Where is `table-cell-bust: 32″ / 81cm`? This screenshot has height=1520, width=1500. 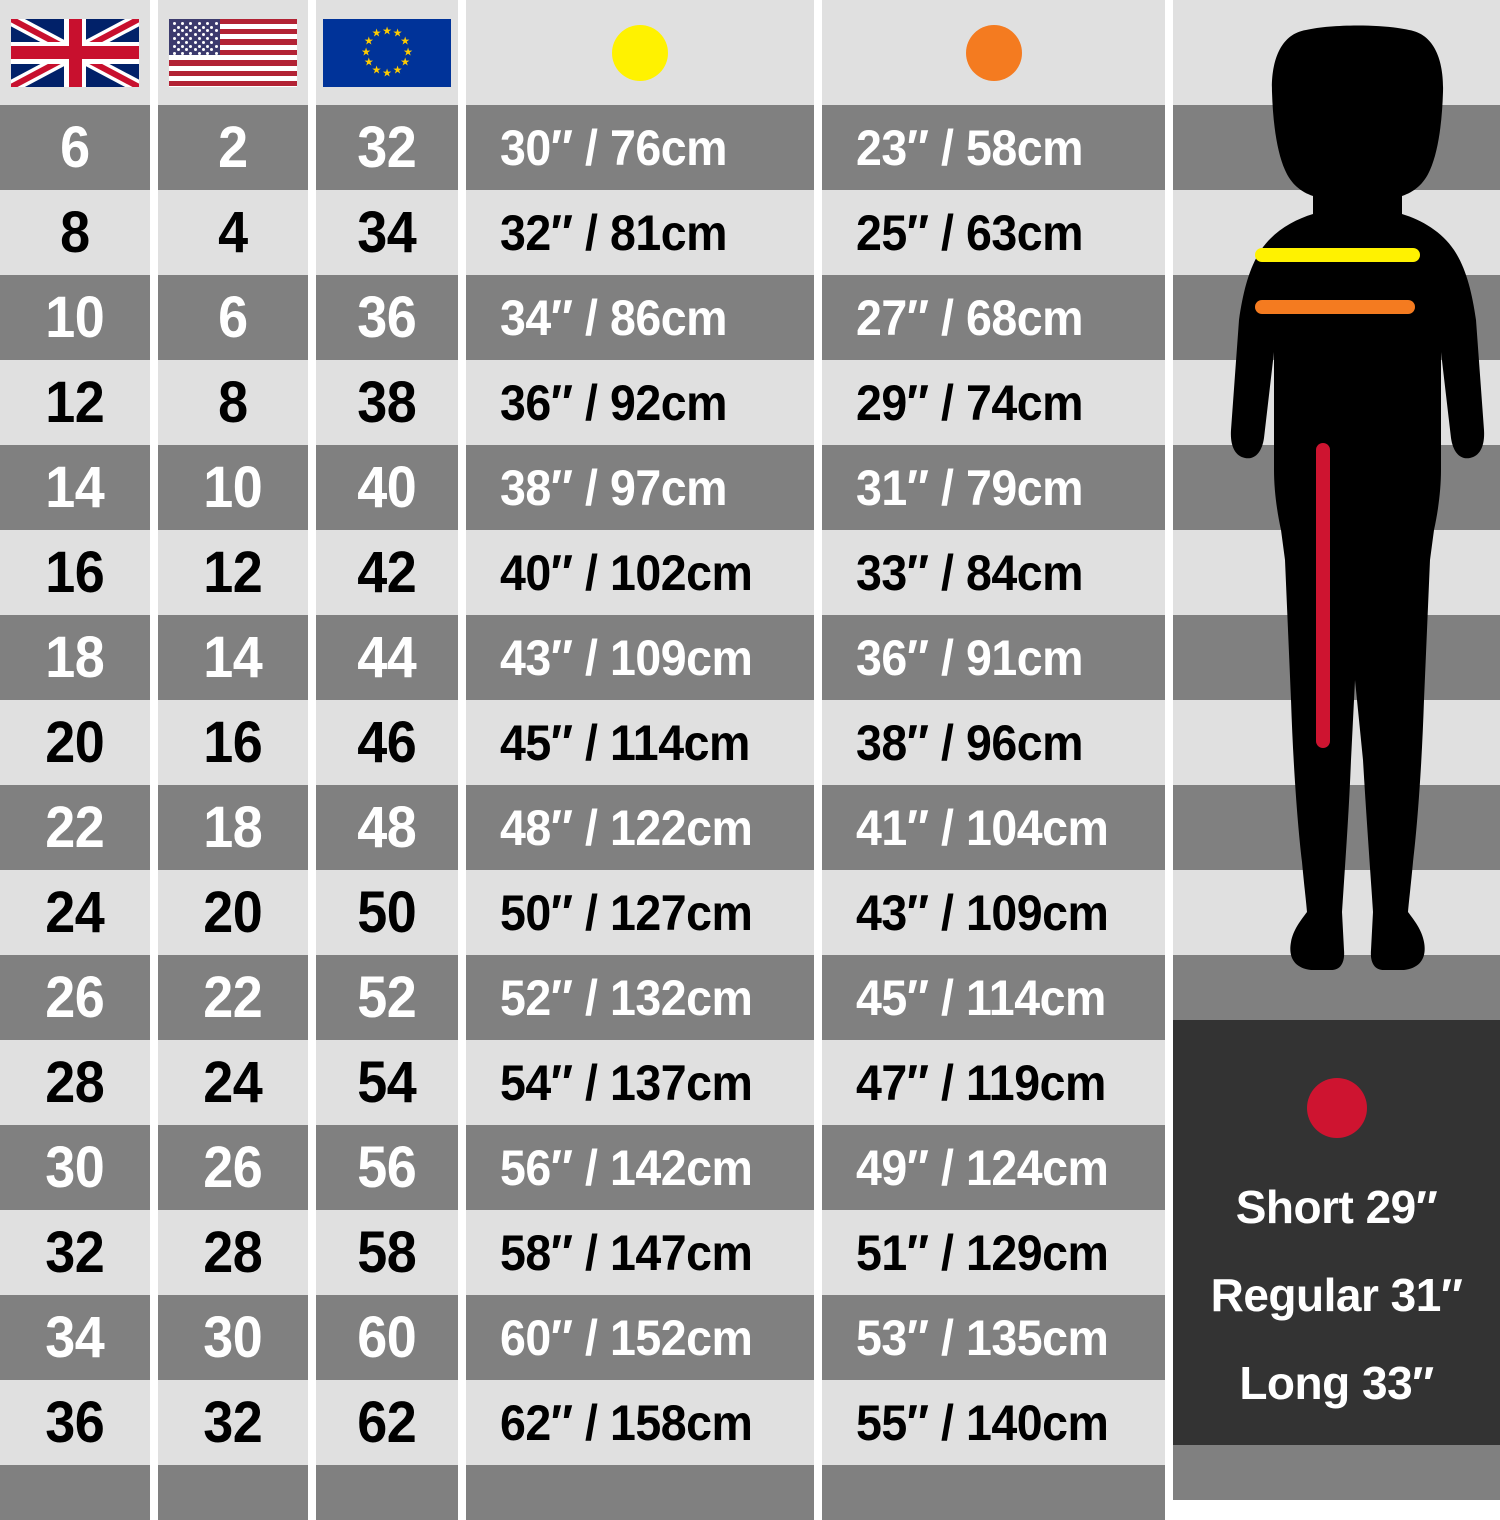
table-cell-bust: 32″ / 81cm is located at coordinates (640, 232).